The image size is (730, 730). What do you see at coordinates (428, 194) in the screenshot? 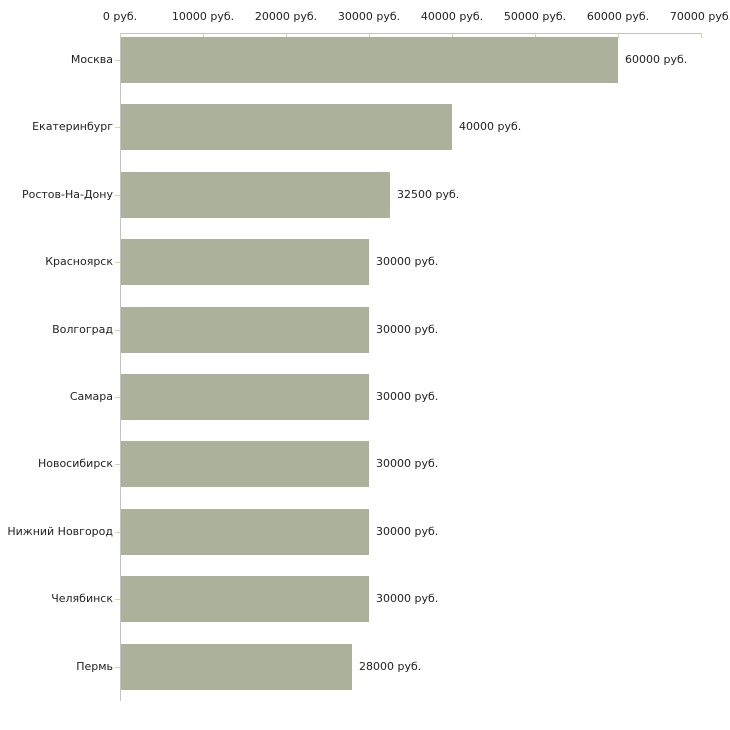
I see `value-label: 32500 руб.` at bounding box center [428, 194].